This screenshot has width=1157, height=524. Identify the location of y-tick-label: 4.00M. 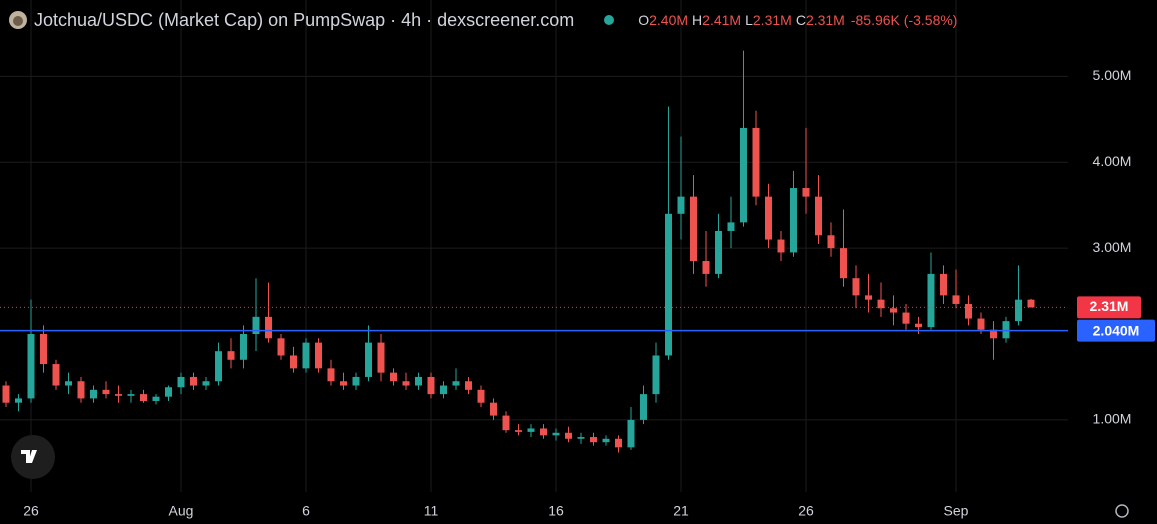
(1112, 161).